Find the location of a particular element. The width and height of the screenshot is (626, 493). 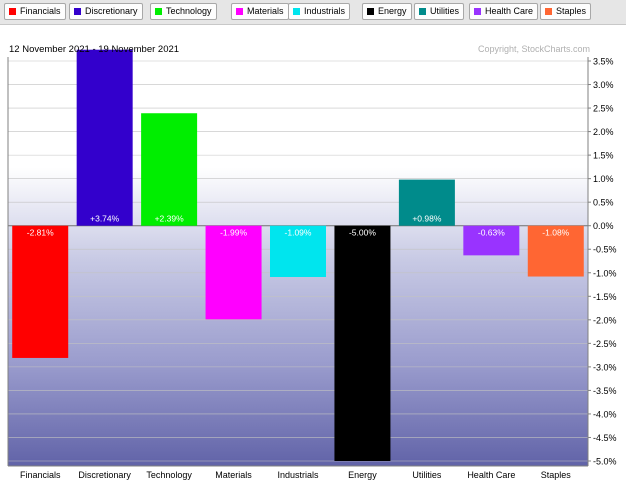

legend-label: Technology is located at coordinates (189, 11).